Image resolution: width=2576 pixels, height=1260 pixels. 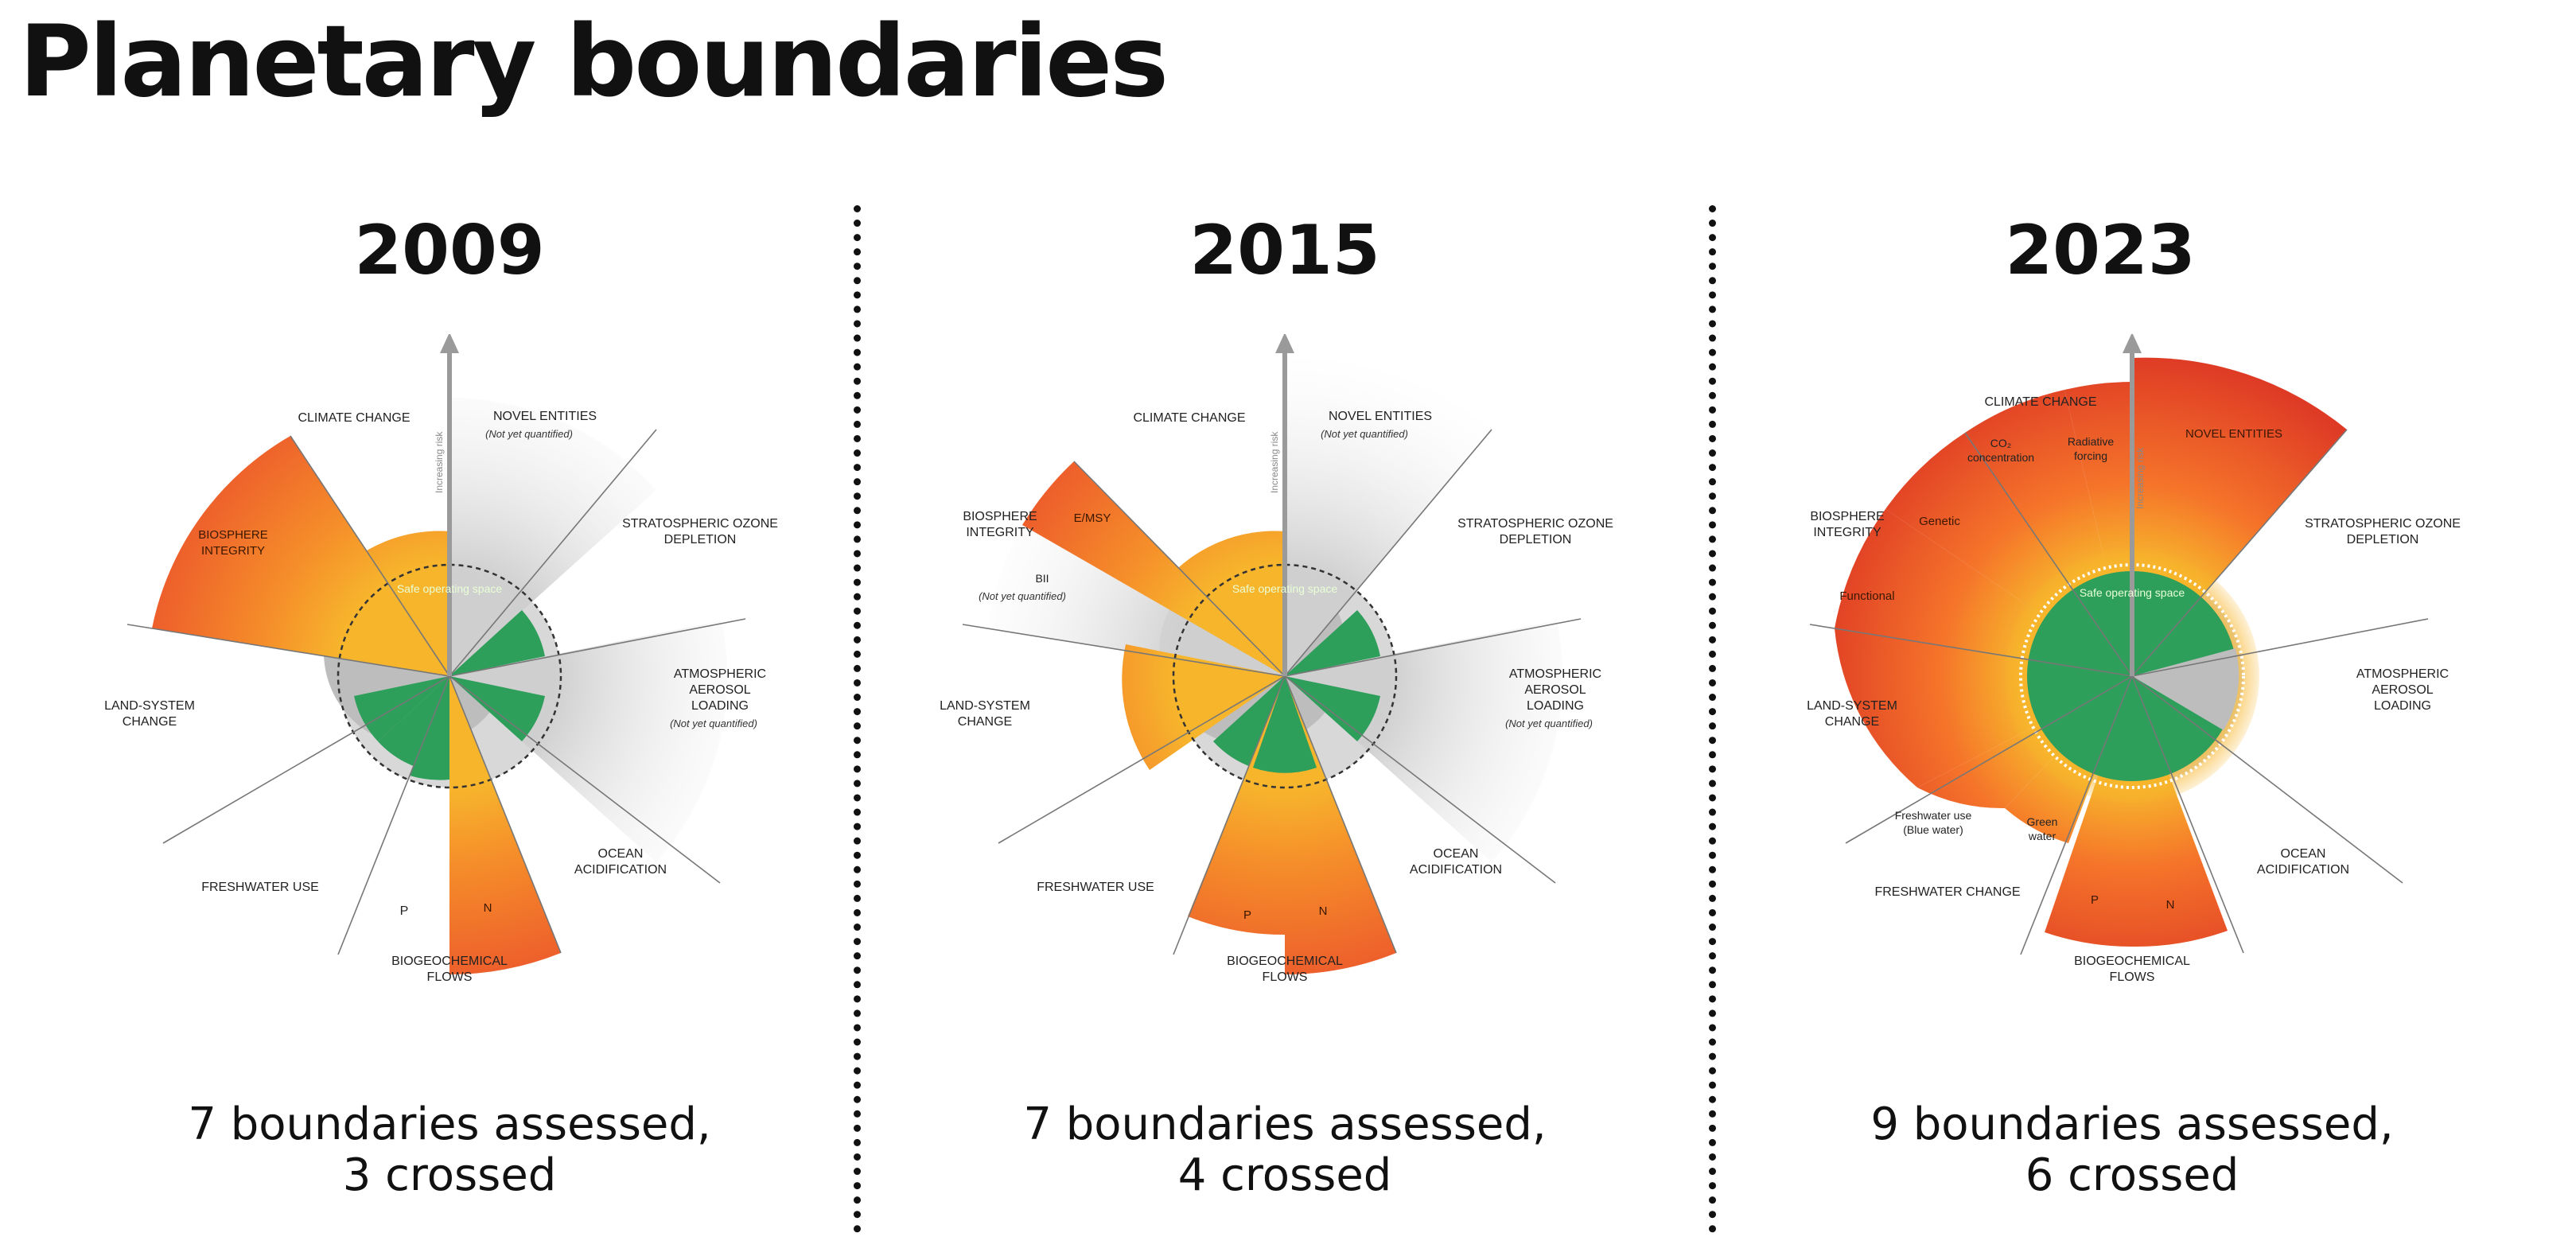 What do you see at coordinates (450, 250) in the screenshot?
I see `year-label-2009: 2009` at bounding box center [450, 250].